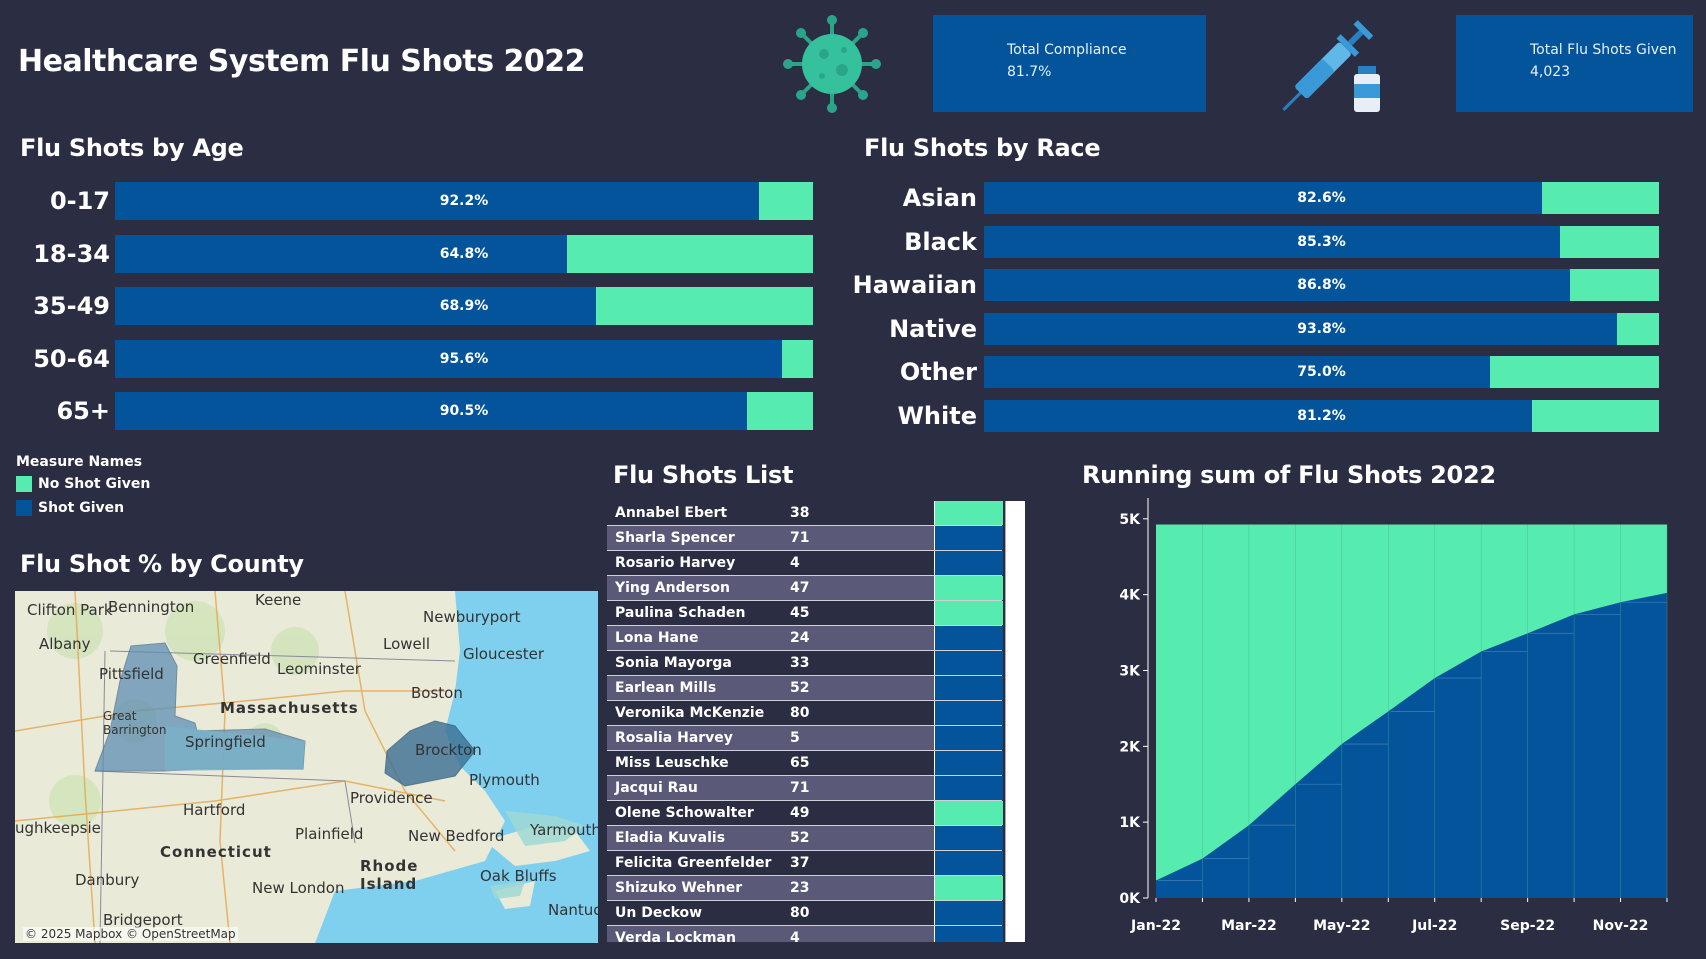  I want to click on legend-title: Measure Names, so click(79, 462).